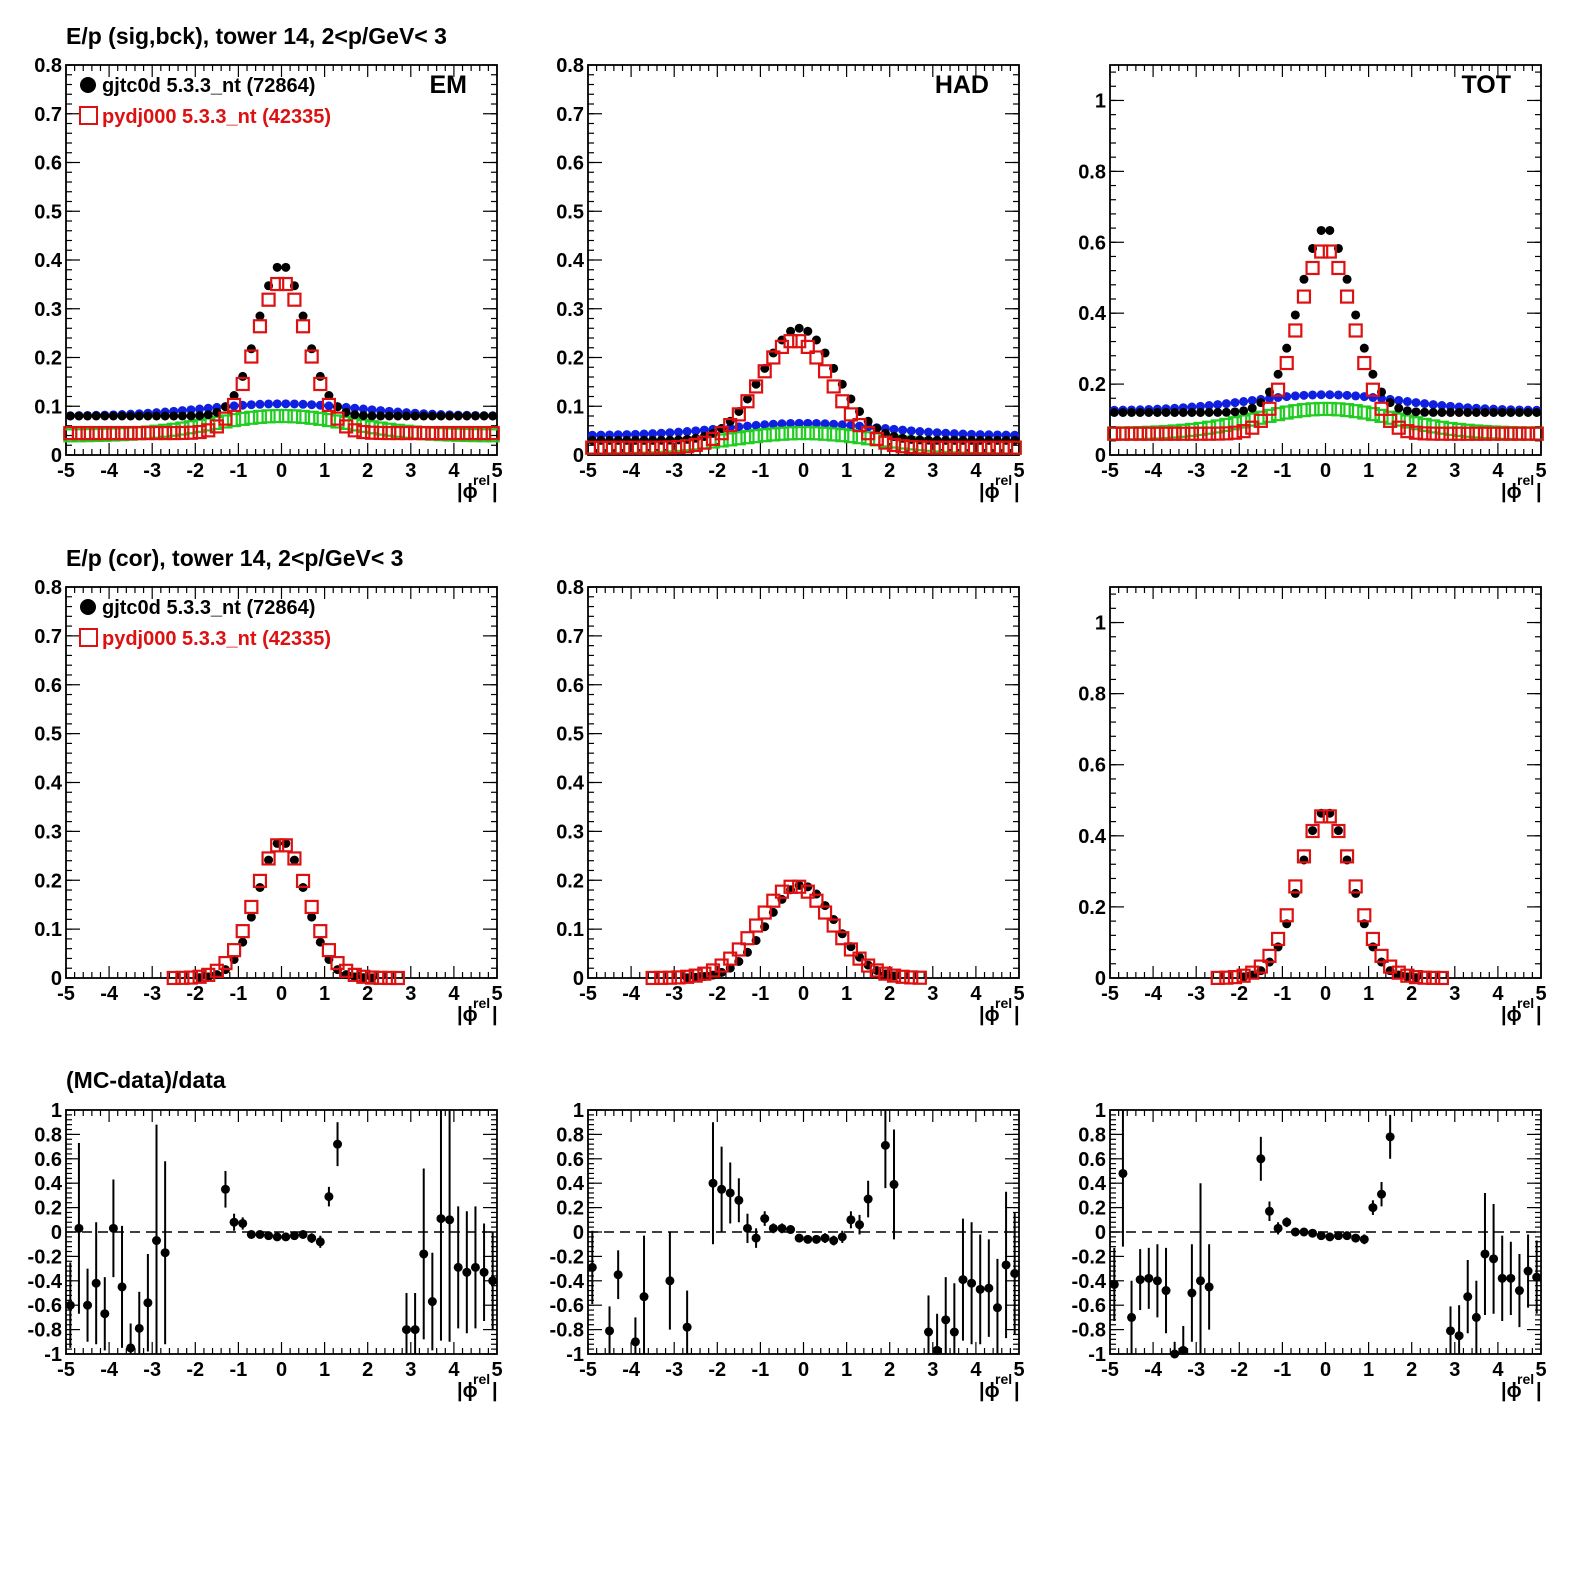 This screenshot has width=1575, height=1575. Describe the element at coordinates (1017, 492) in the screenshot. I see `x-axis-label-bar: |` at that location.